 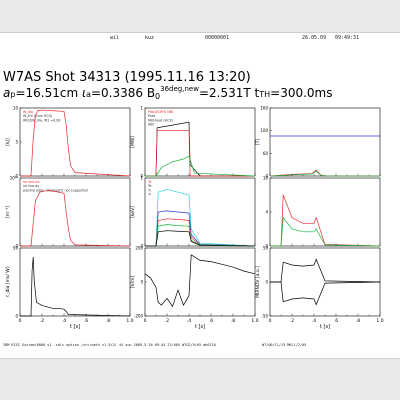 I want to click on y-axis-label: [T], so click(x=258, y=142).